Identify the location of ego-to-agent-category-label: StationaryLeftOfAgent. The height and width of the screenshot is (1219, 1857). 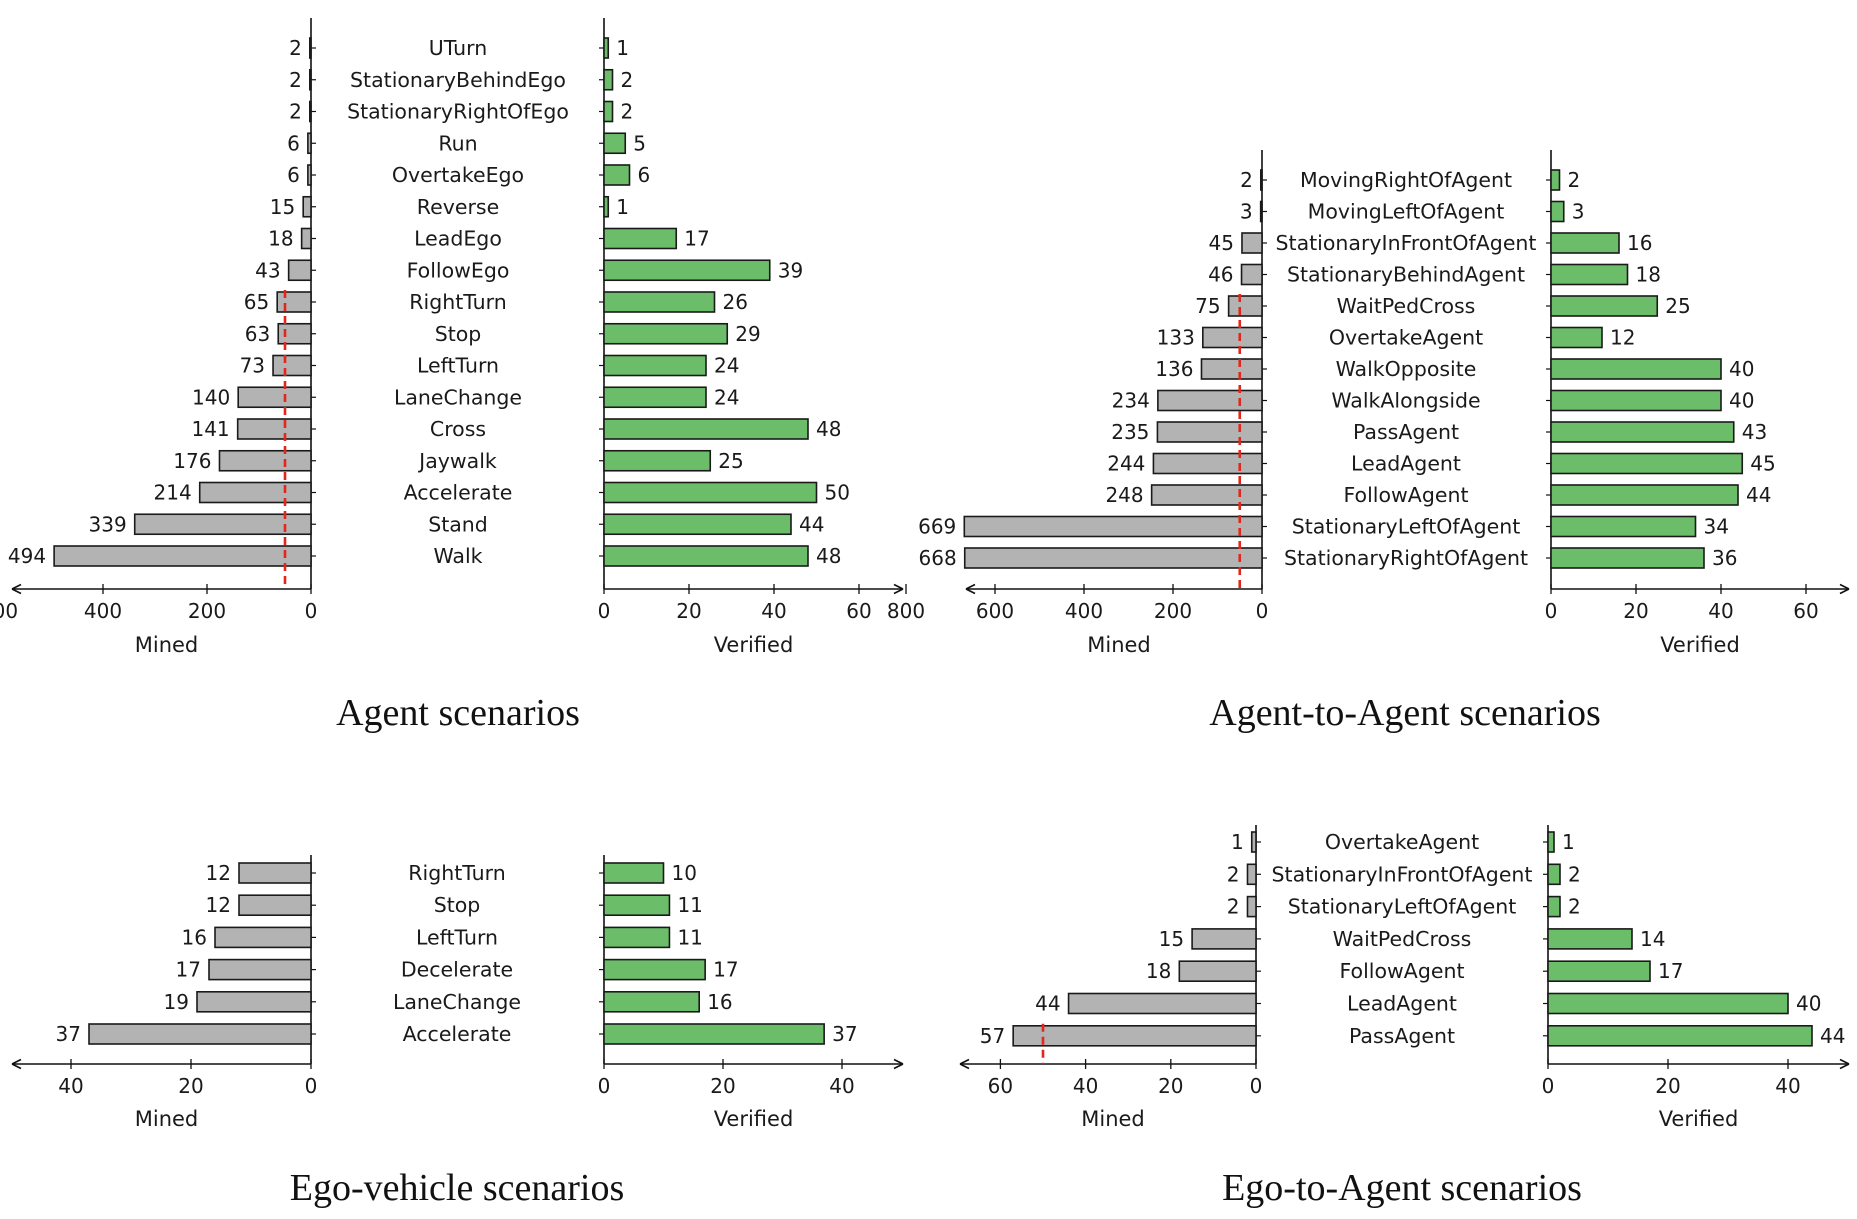
(1402, 907).